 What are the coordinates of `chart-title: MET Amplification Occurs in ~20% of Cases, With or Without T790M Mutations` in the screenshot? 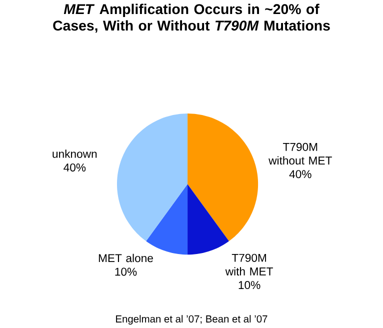 It's located at (191, 18).